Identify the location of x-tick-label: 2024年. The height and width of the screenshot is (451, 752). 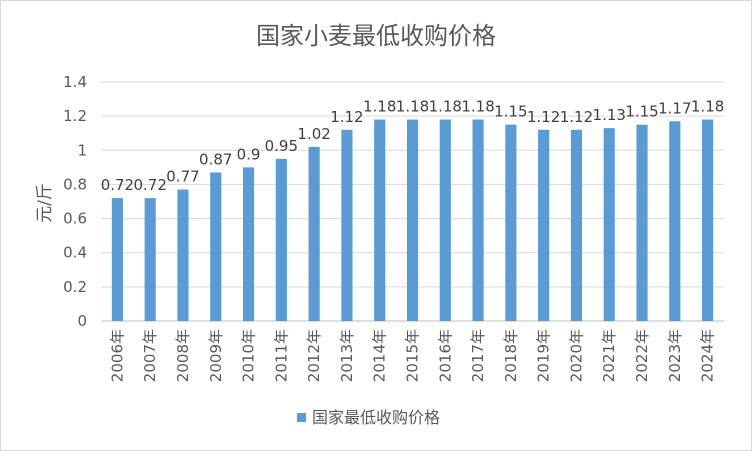
(708, 355).